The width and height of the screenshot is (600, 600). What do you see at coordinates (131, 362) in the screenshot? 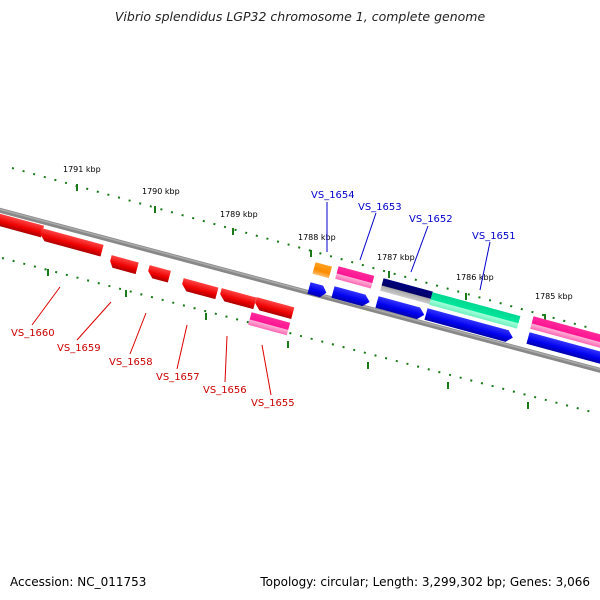
I see `gene-label: VS_1658` at bounding box center [131, 362].